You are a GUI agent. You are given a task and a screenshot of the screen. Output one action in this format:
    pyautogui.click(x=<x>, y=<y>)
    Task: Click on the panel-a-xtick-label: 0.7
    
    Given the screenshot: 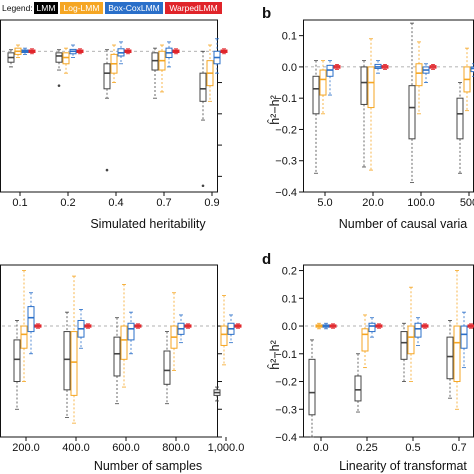 What is the action you would take?
    pyautogui.click(x=163, y=203)
    